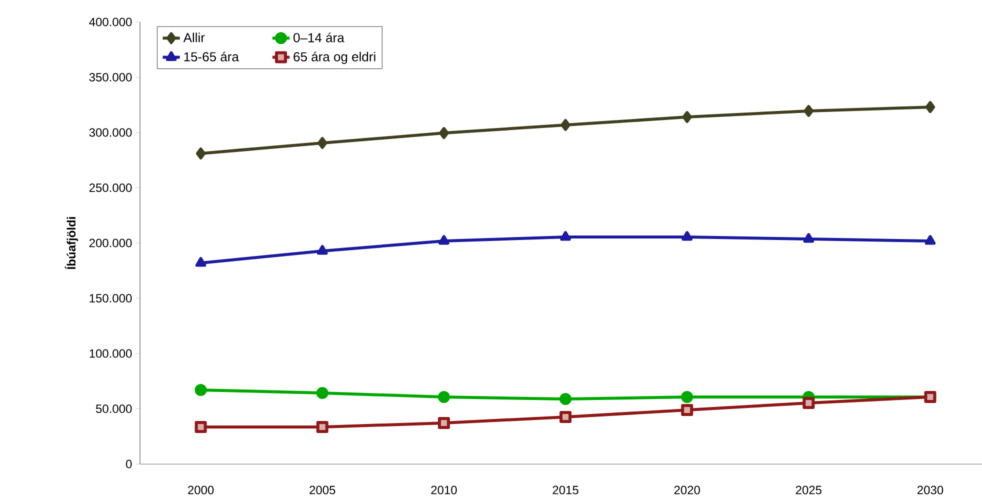  Describe the element at coordinates (110, 243) in the screenshot. I see `y-tick-label: 200.000` at that location.